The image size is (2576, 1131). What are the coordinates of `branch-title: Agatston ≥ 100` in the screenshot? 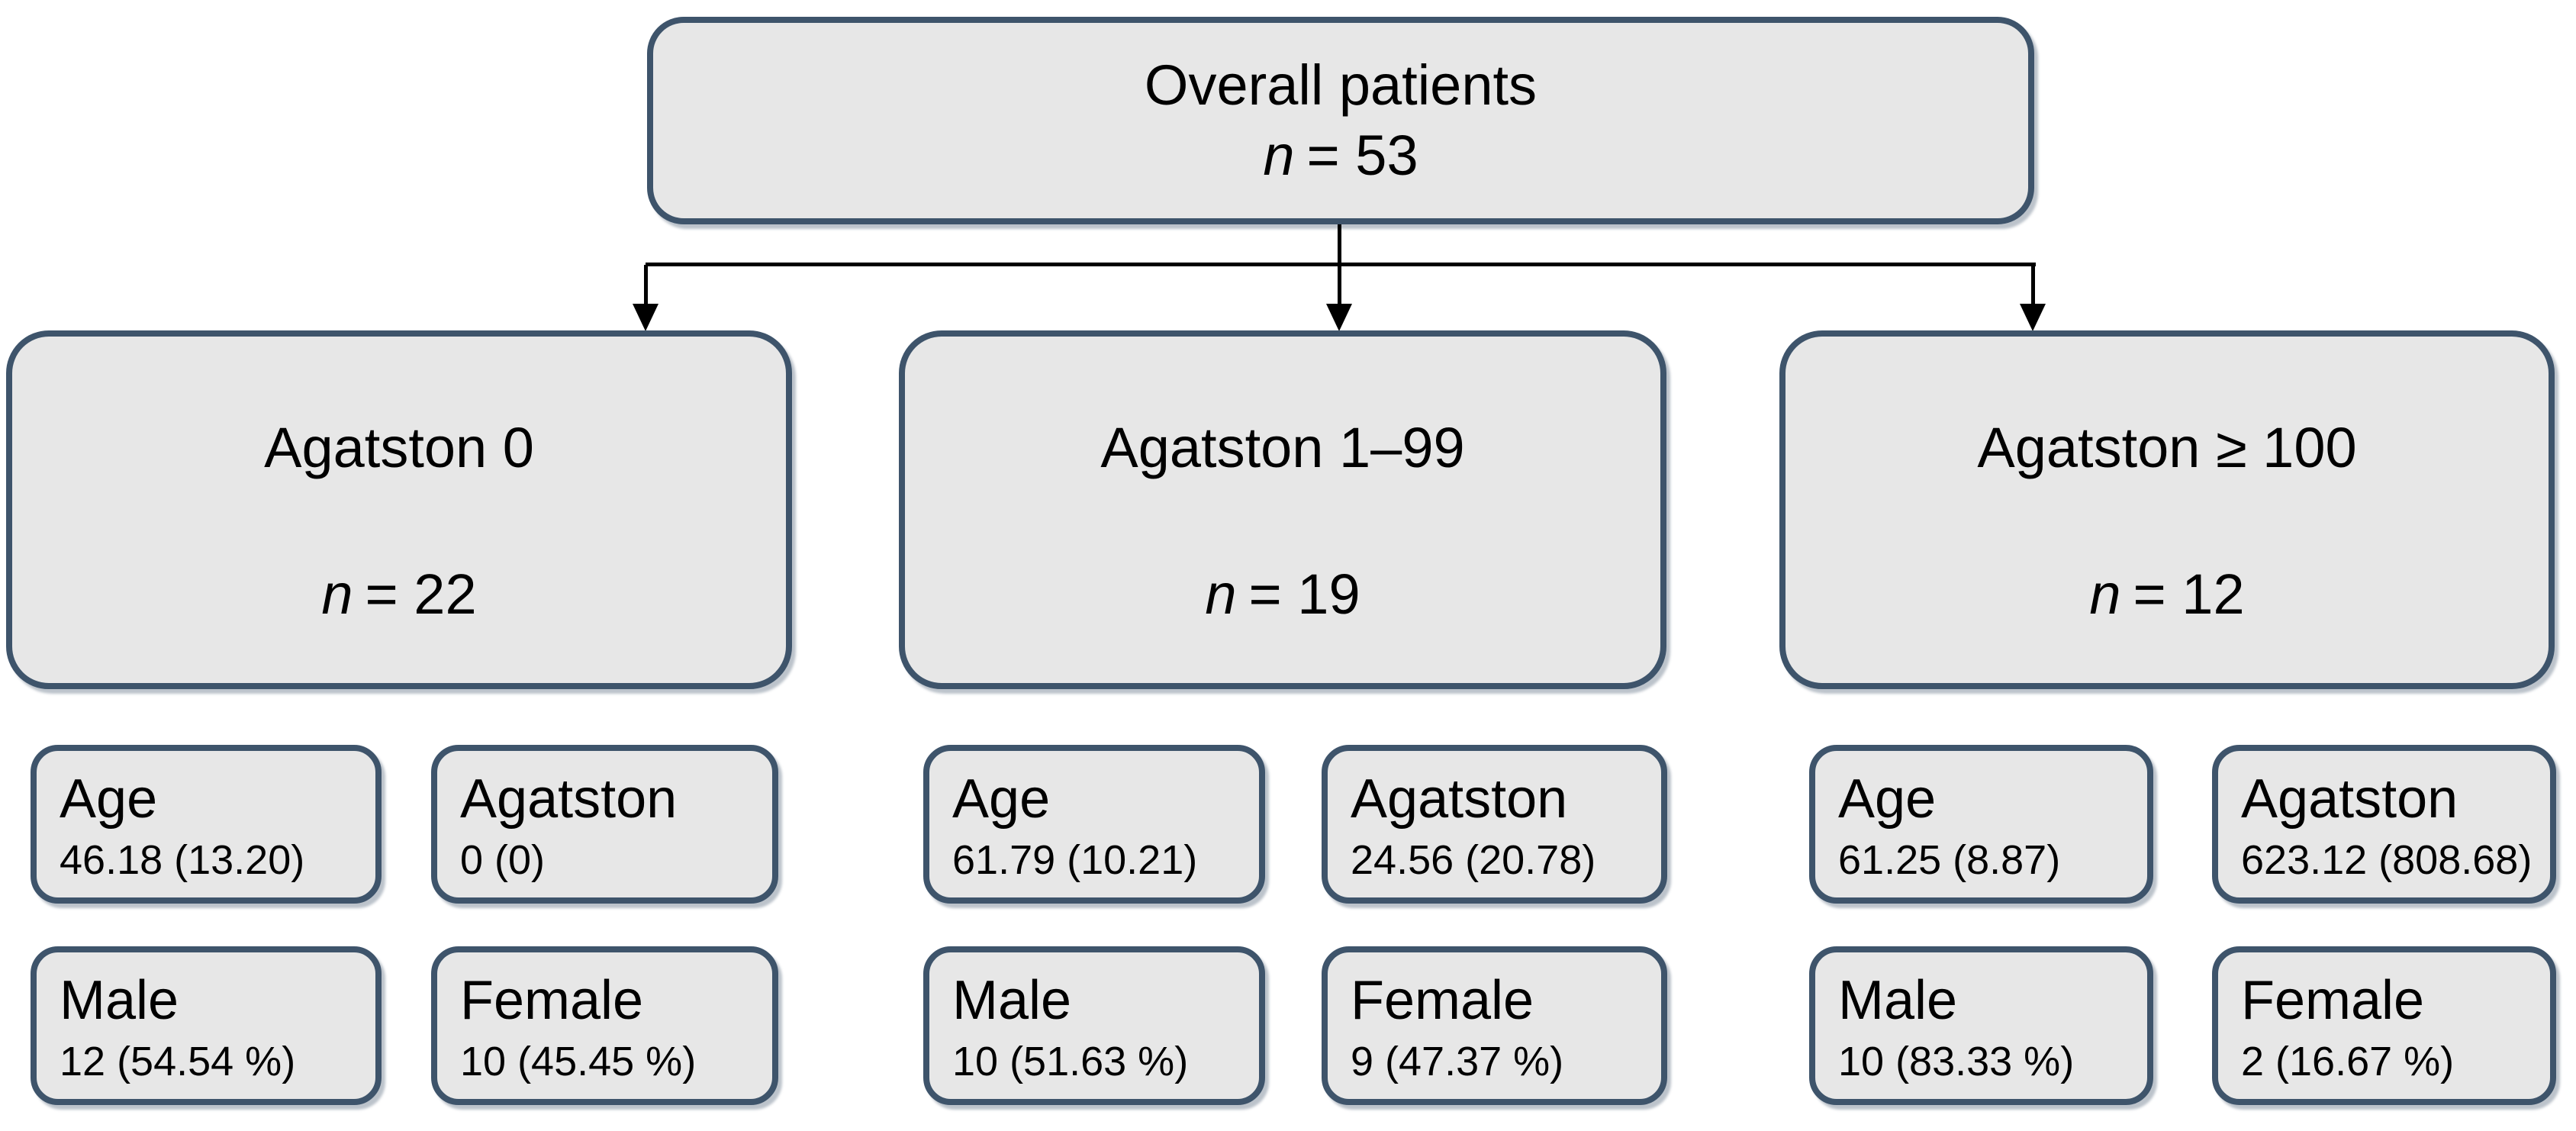 It's located at (2167, 447).